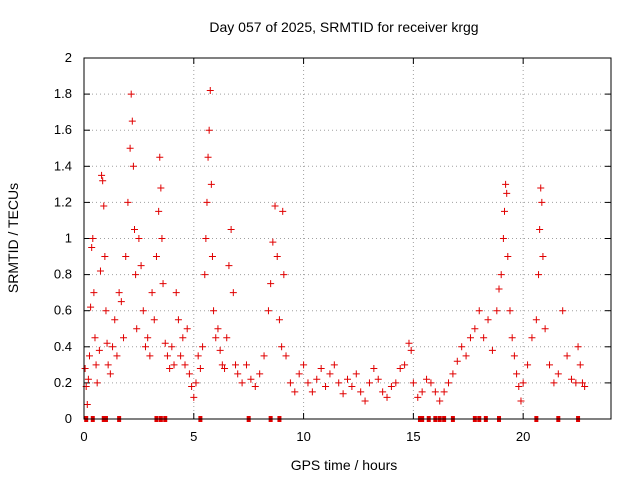 This screenshot has width=640, height=480. What do you see at coordinates (63, 274) in the screenshot?
I see `y-tick-label: 0.8` at bounding box center [63, 274].